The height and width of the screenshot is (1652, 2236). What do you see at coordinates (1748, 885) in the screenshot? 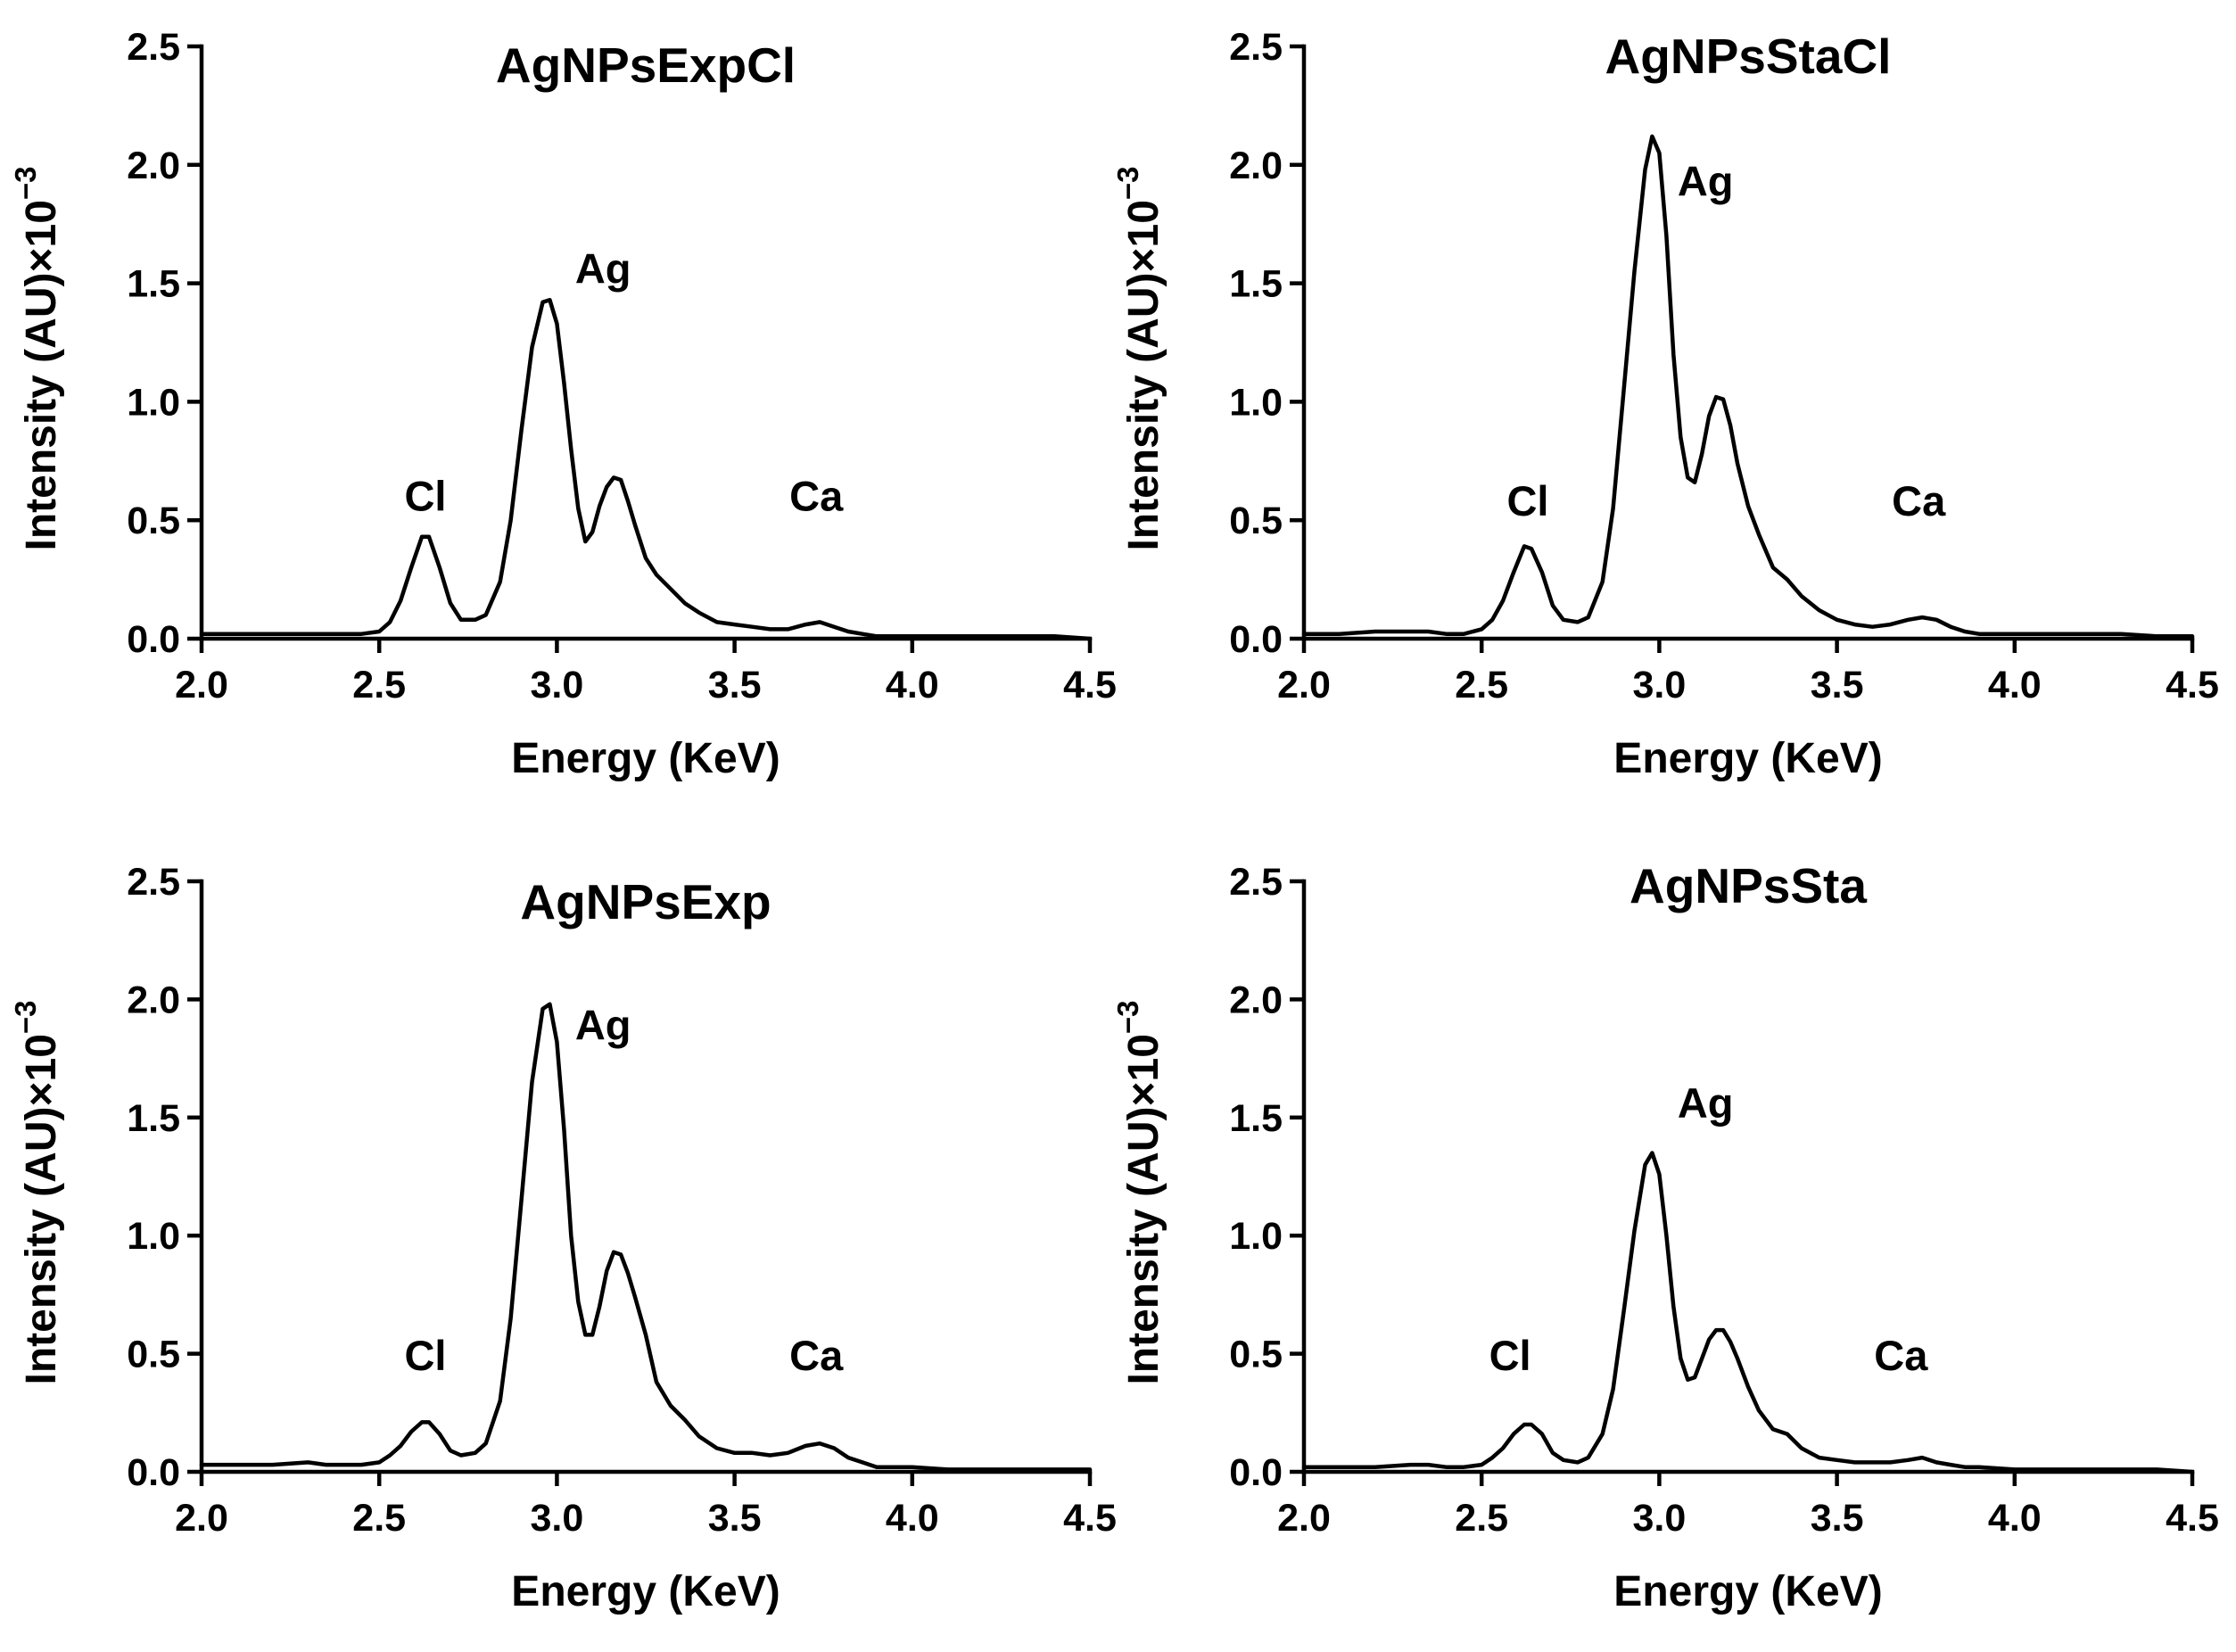
I see `chart-title: AgNPsSta` at bounding box center [1748, 885].